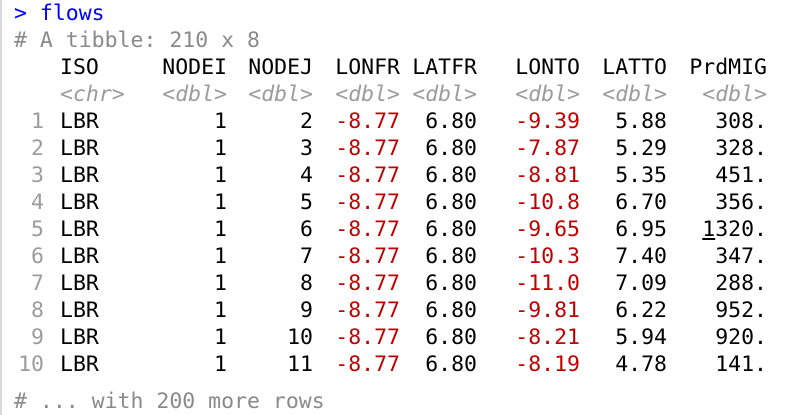 This screenshot has width=811, height=415. What do you see at coordinates (37, 229) in the screenshot?
I see `row-number: 5` at bounding box center [37, 229].